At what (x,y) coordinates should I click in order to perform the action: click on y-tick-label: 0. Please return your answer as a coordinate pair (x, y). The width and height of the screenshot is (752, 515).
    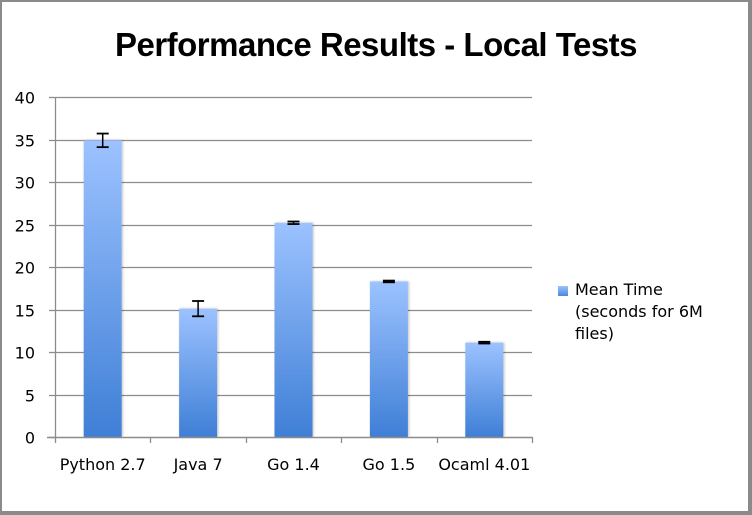
    Looking at the image, I should click on (30, 438).